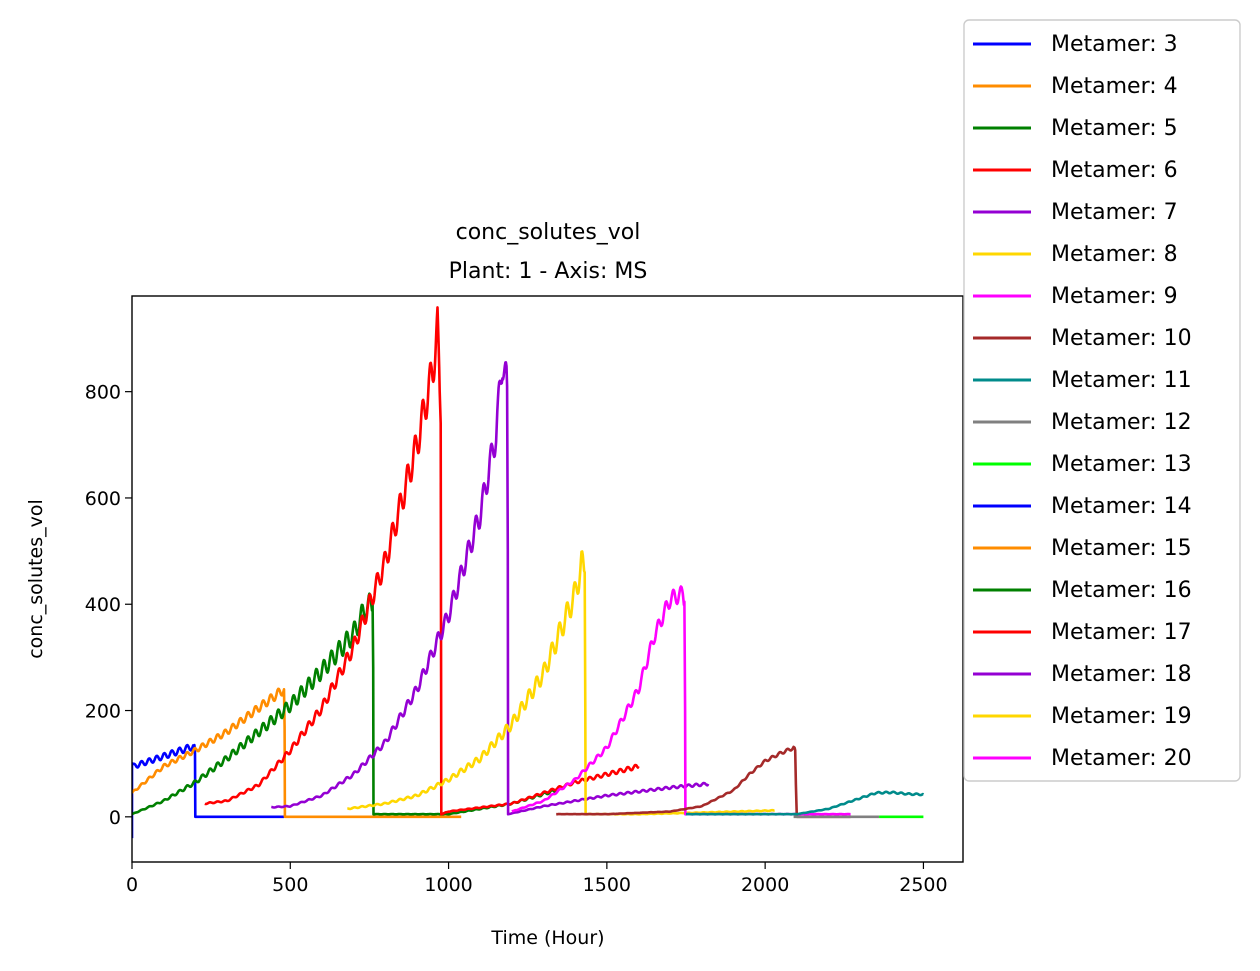 The width and height of the screenshot is (1260, 971). What do you see at coordinates (1121, 506) in the screenshot?
I see `legend-label: Metamer: 14` at bounding box center [1121, 506].